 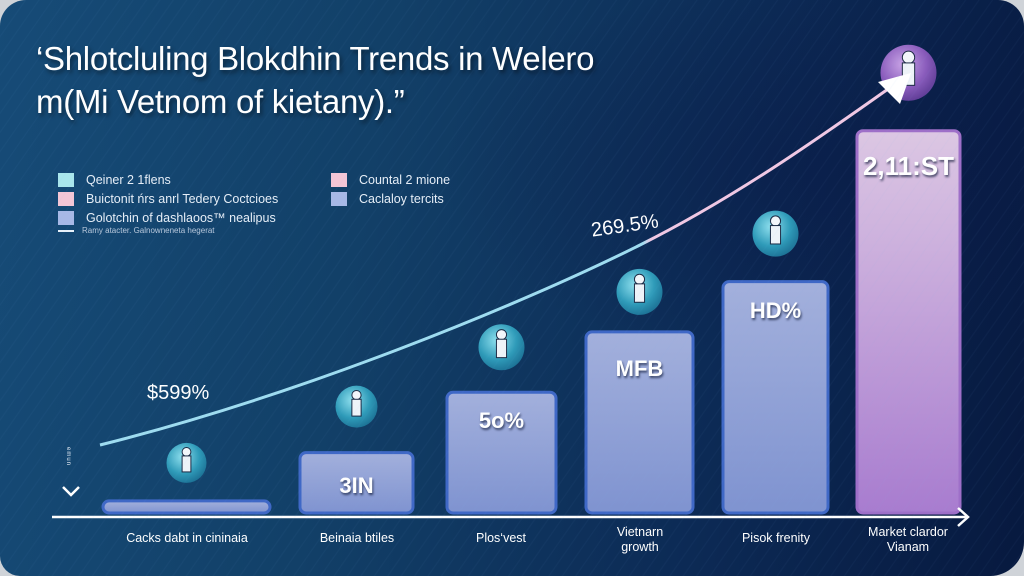 What do you see at coordinates (357, 538) in the screenshot?
I see `x-tick-label: Beinaia btiles` at bounding box center [357, 538].